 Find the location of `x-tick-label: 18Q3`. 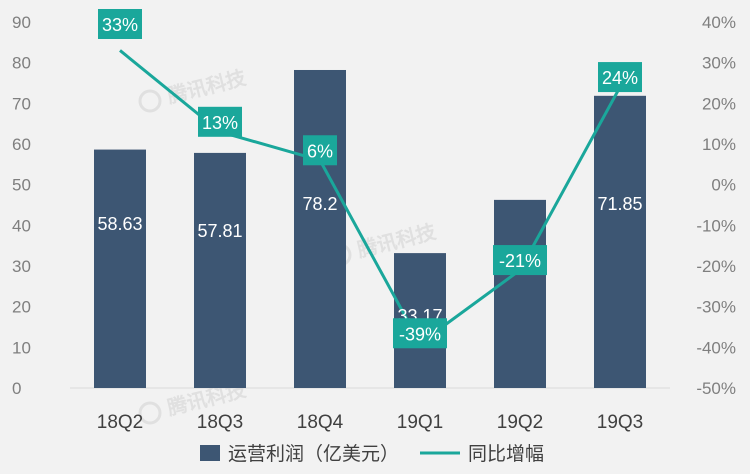

x-tick-label: 18Q3 is located at coordinates (220, 422).